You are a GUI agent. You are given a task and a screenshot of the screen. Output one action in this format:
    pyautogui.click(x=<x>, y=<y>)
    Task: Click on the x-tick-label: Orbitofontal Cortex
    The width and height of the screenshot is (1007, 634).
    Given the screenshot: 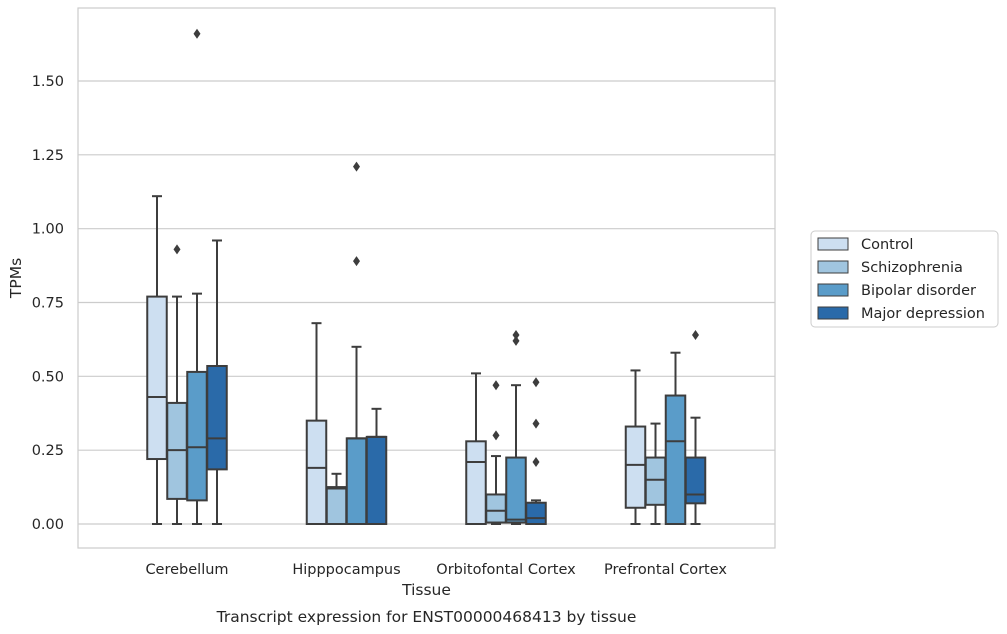 What is the action you would take?
    pyautogui.click(x=506, y=570)
    